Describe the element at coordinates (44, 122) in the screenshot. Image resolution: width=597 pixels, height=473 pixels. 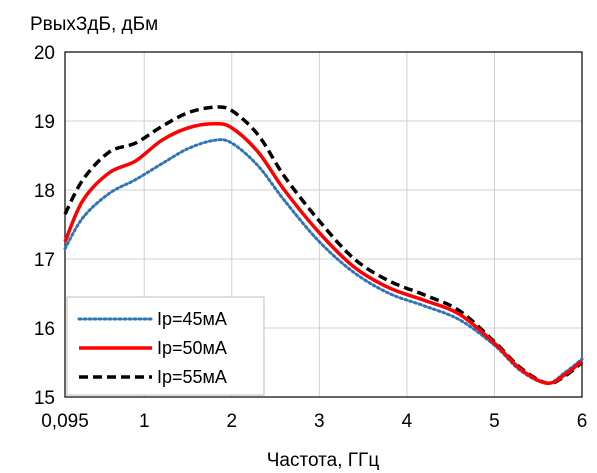
I see `y-tick-label: 19` at that location.